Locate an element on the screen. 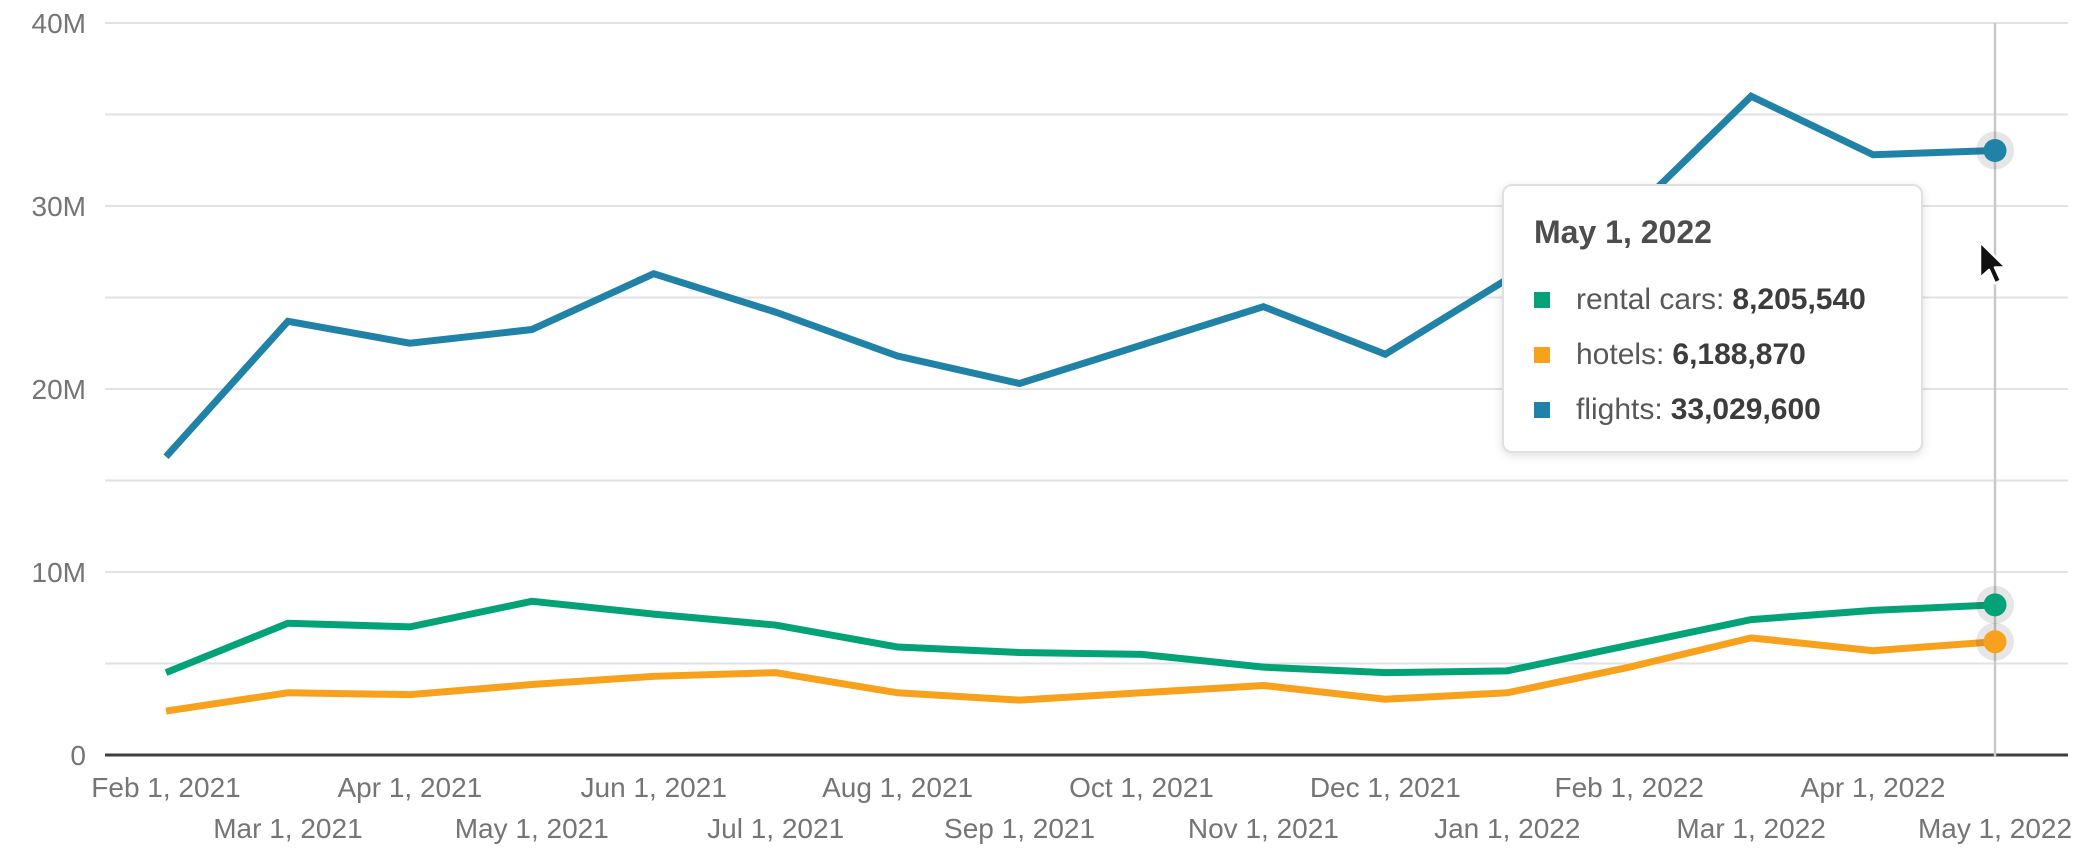  tooltip-item-label: hotels: is located at coordinates (1620, 354).